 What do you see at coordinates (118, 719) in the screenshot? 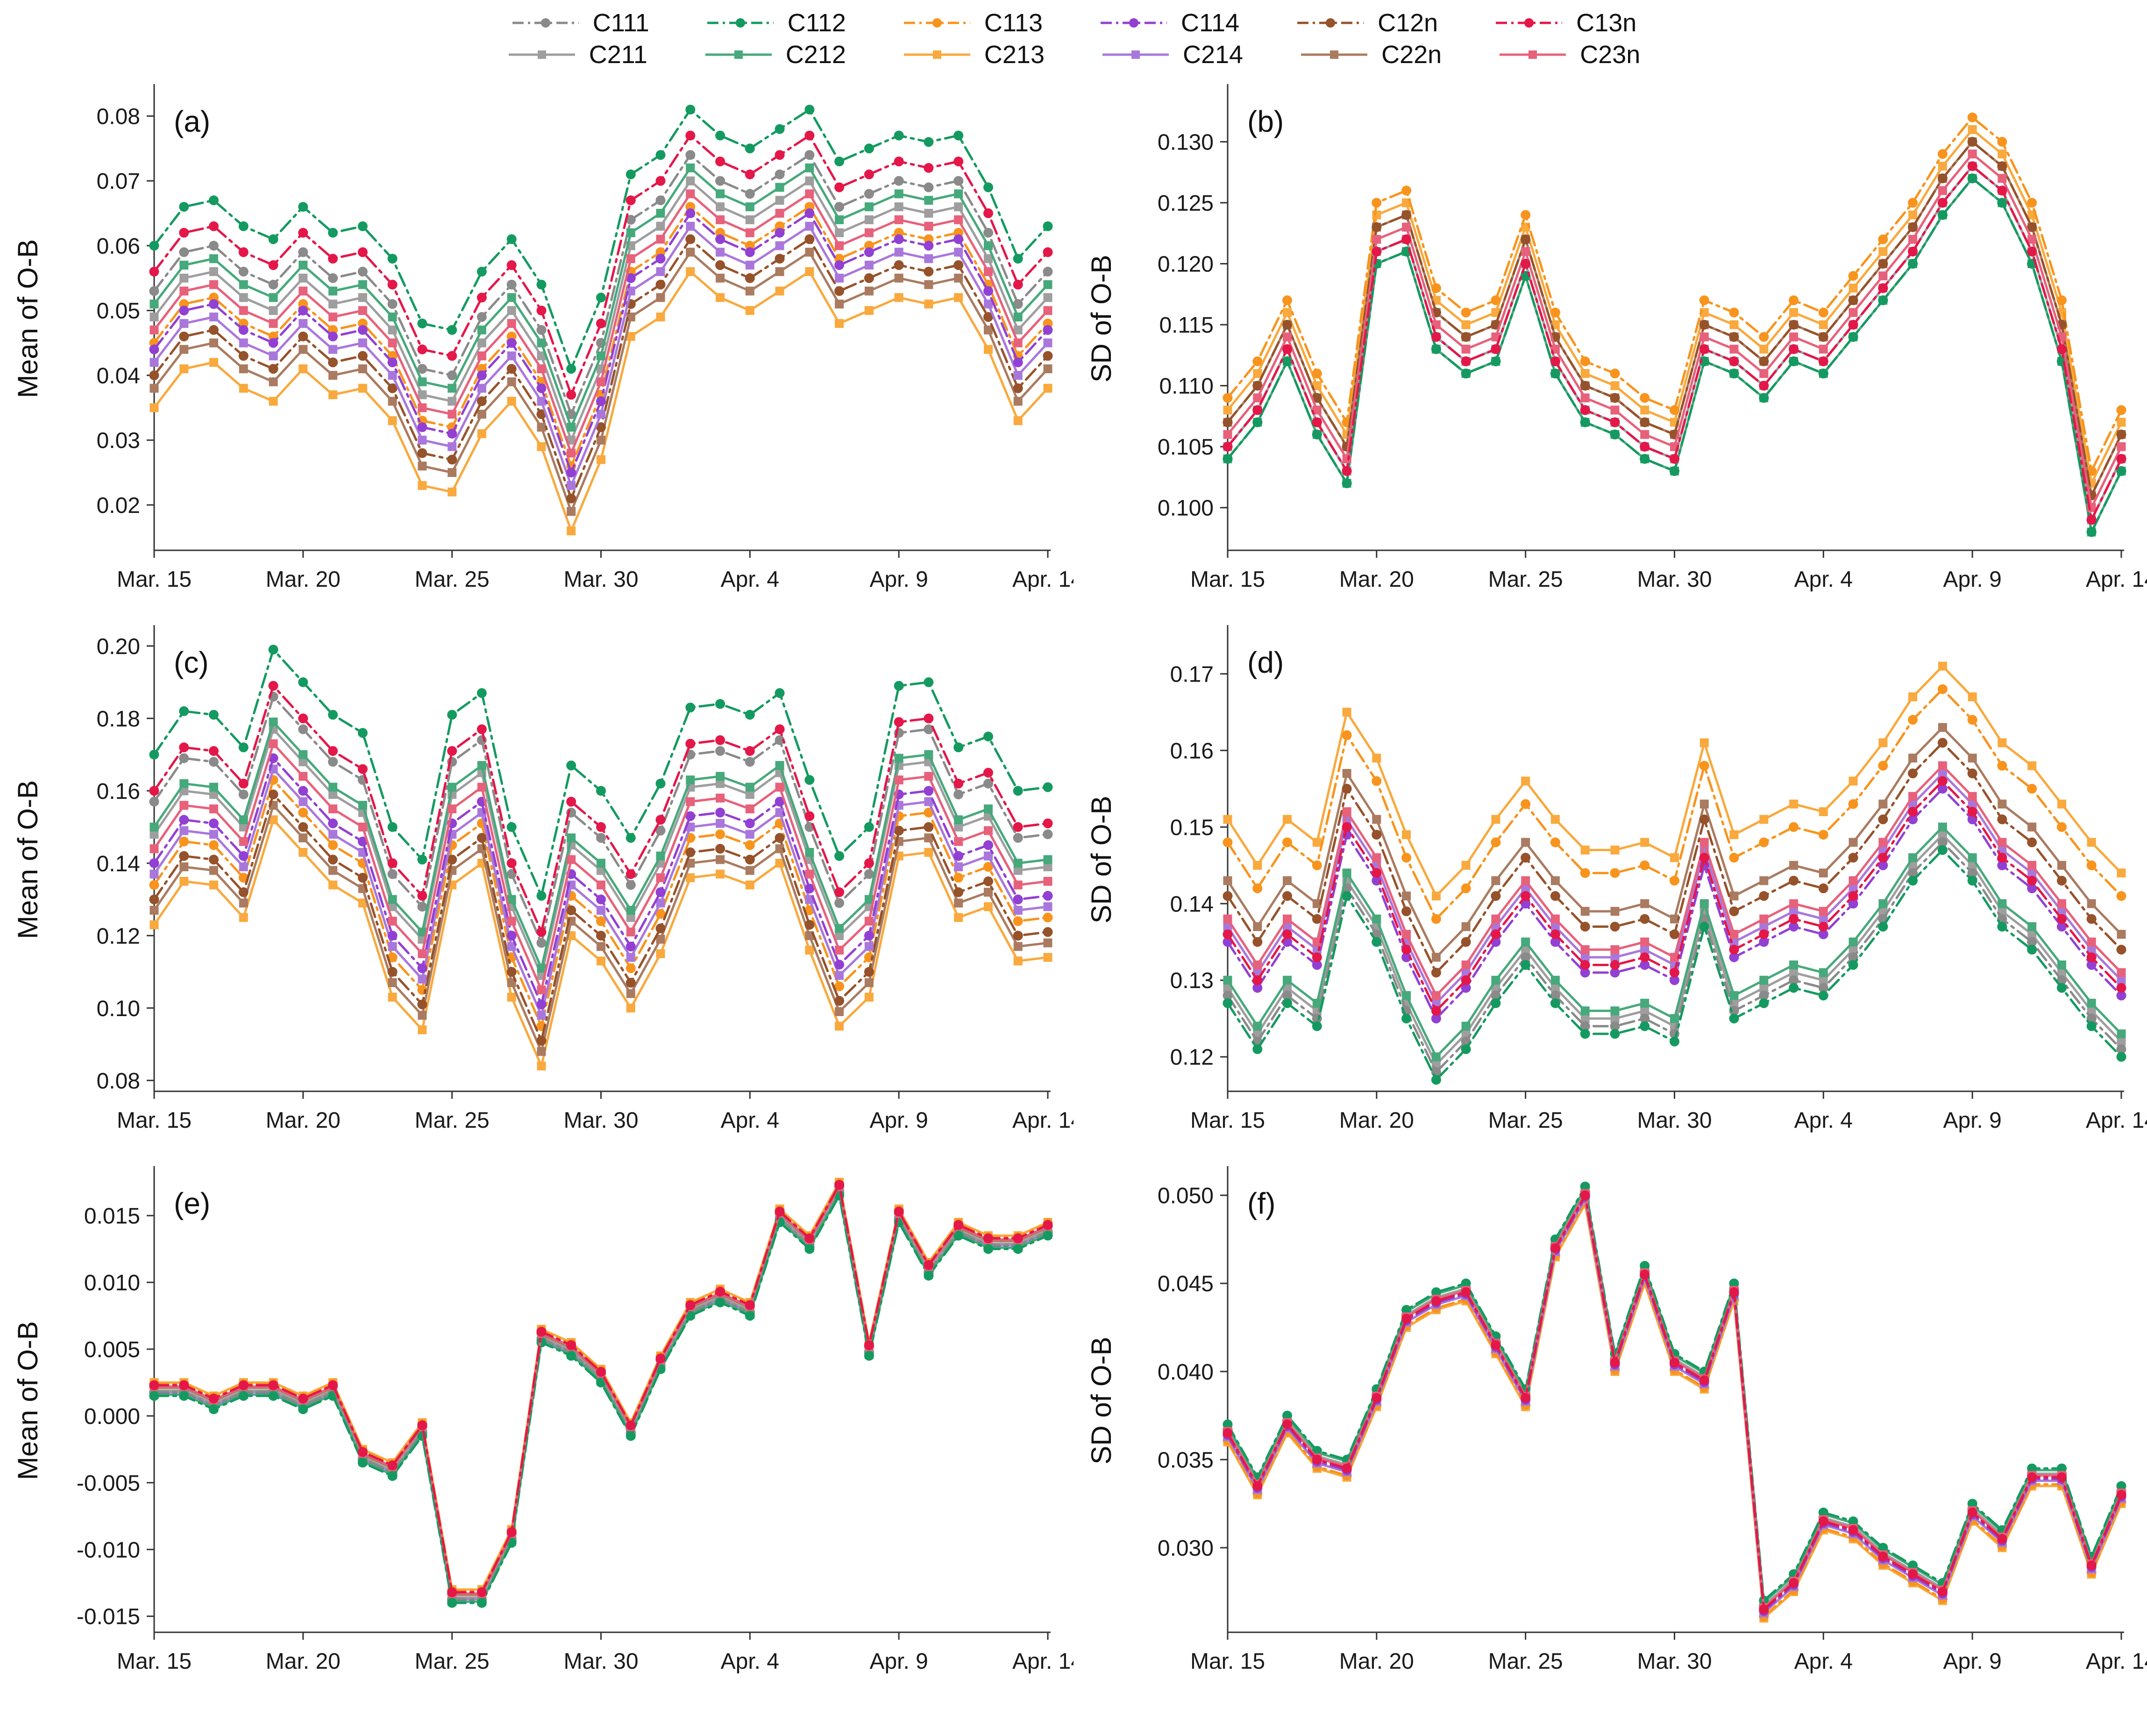
I see `y-tick-label: 0.18` at bounding box center [118, 719].